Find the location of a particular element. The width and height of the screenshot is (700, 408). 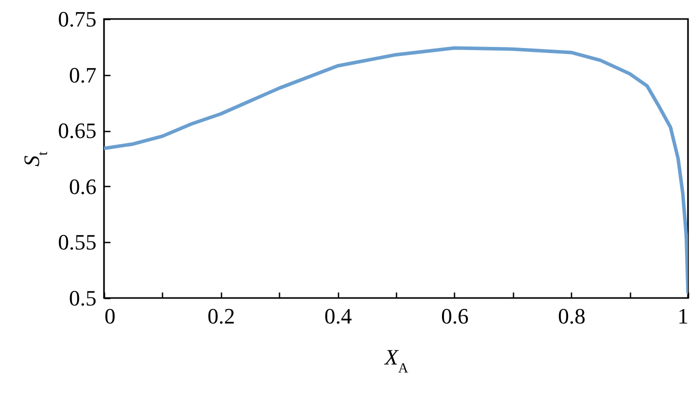

y-tick-label: 0.75 is located at coordinates (77, 19).